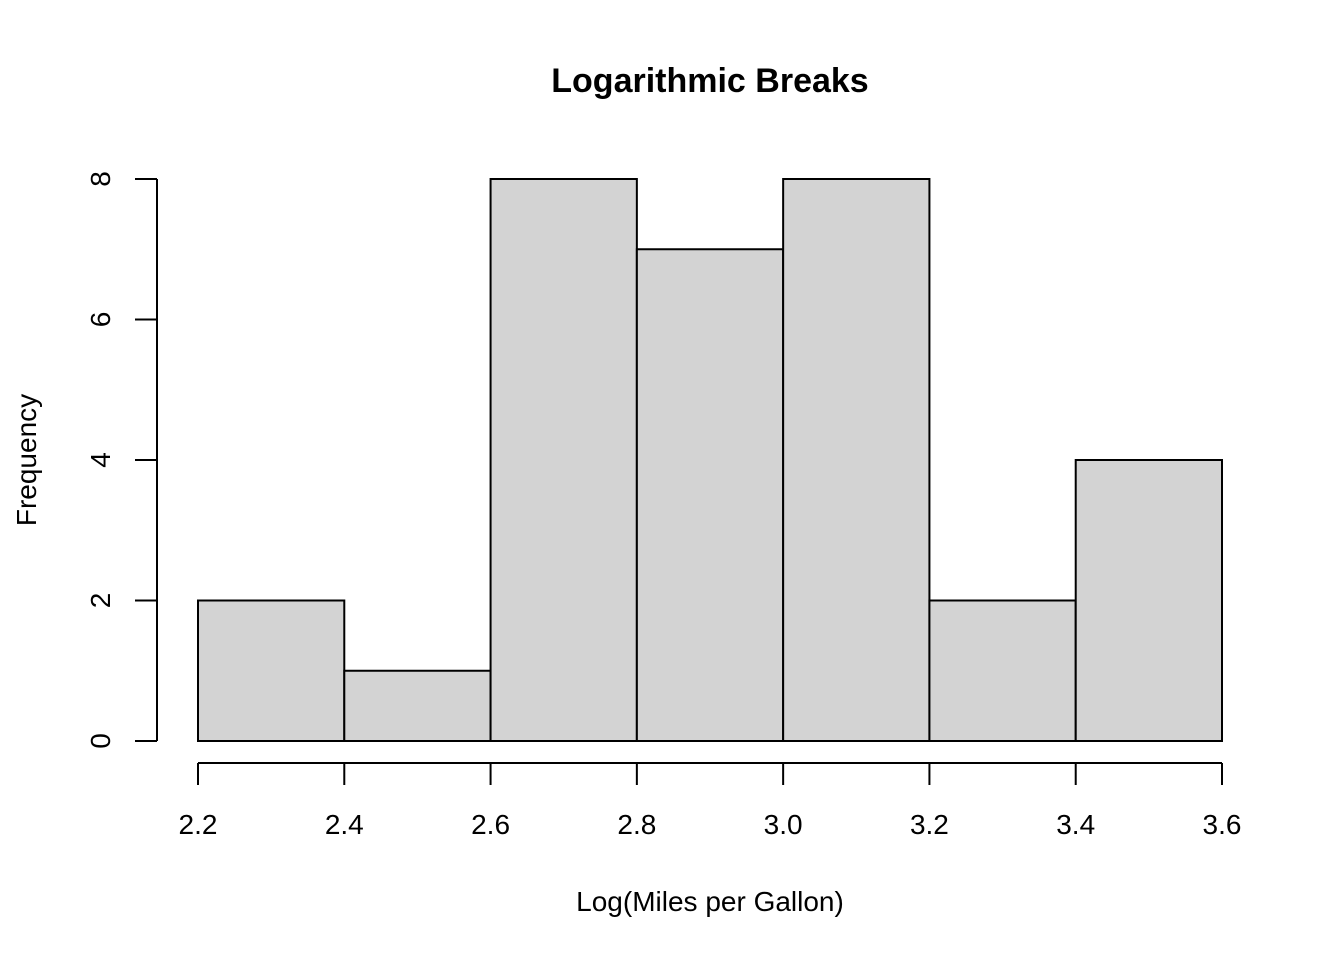 The height and width of the screenshot is (960, 1344). I want to click on chart-title: Logarithmic Breaks, so click(709, 81).